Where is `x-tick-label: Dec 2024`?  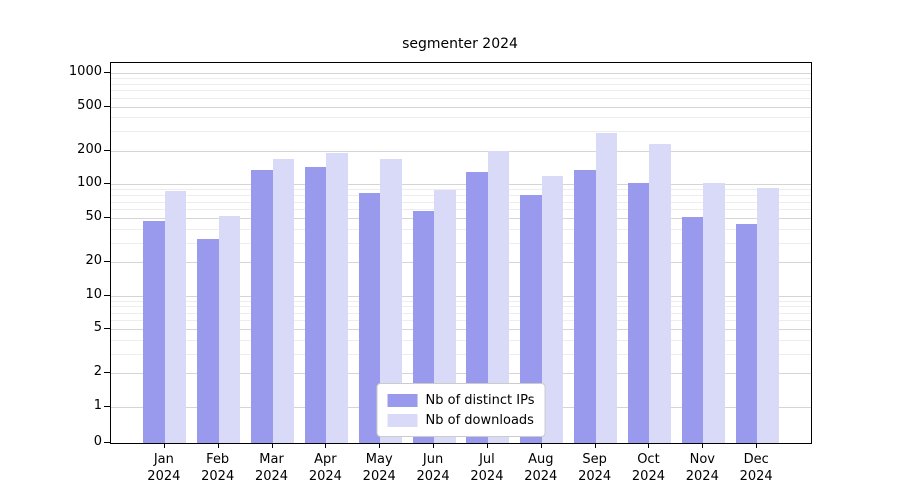 x-tick-label: Dec 2024 is located at coordinates (756, 468).